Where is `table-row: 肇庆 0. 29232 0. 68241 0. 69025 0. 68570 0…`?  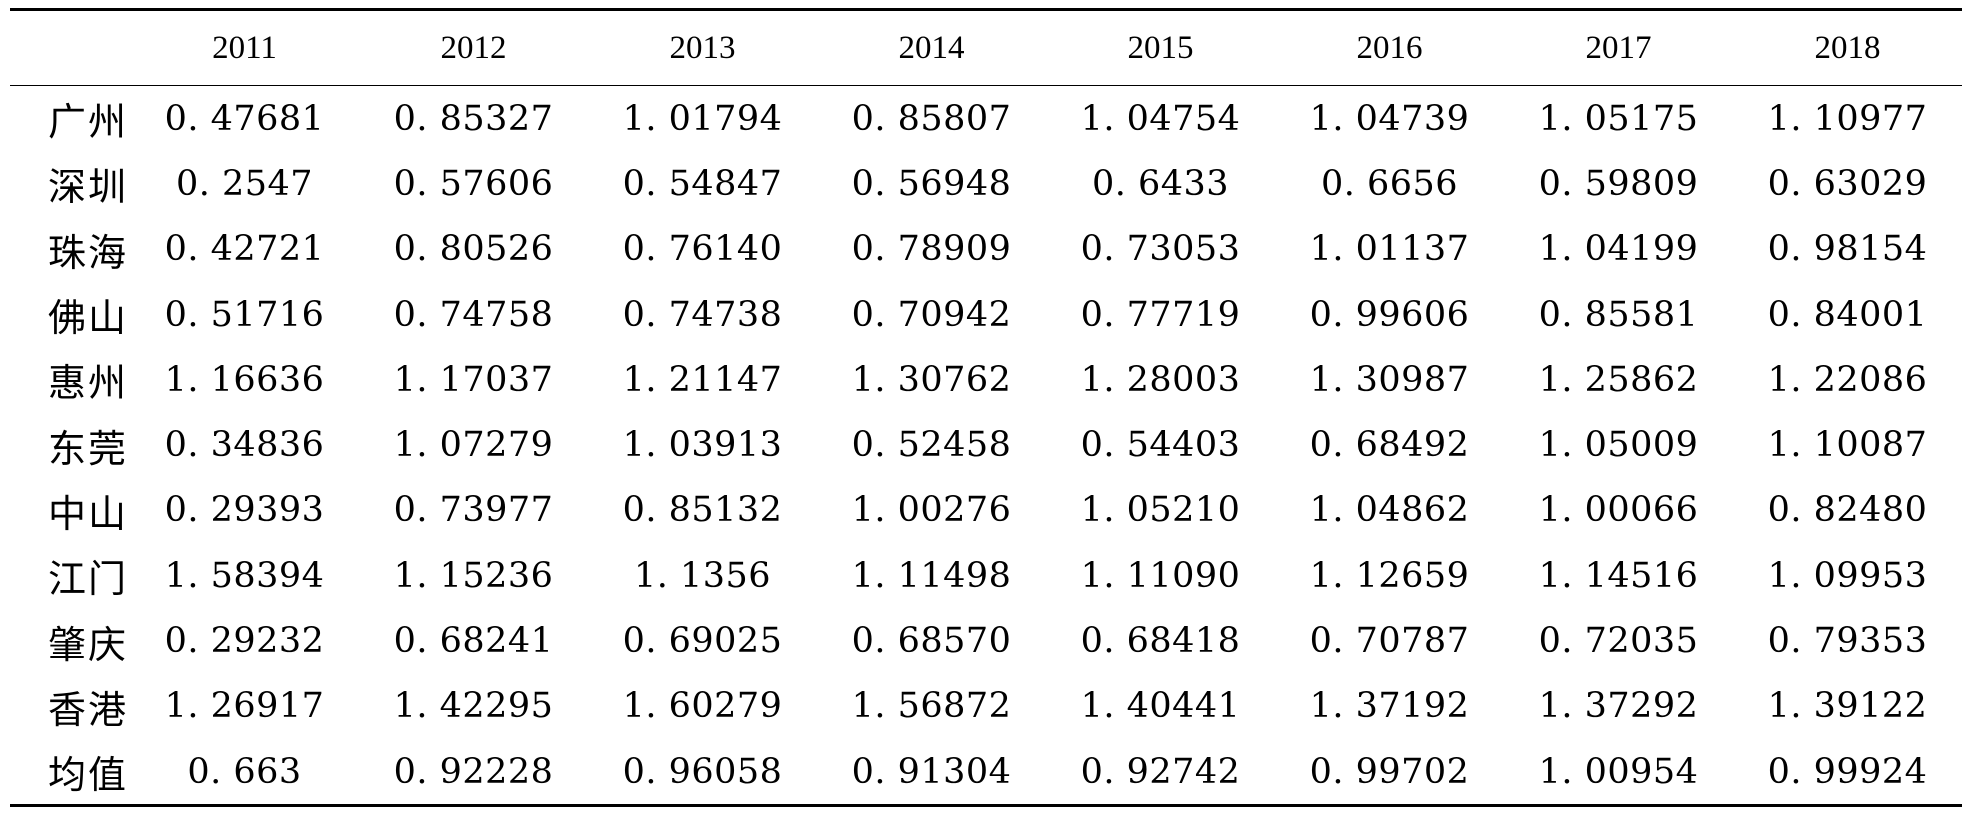
table-row: 肇庆 0. 29232 0. 68241 0. 69025 0. 68570 0… is located at coordinates (986, 640).